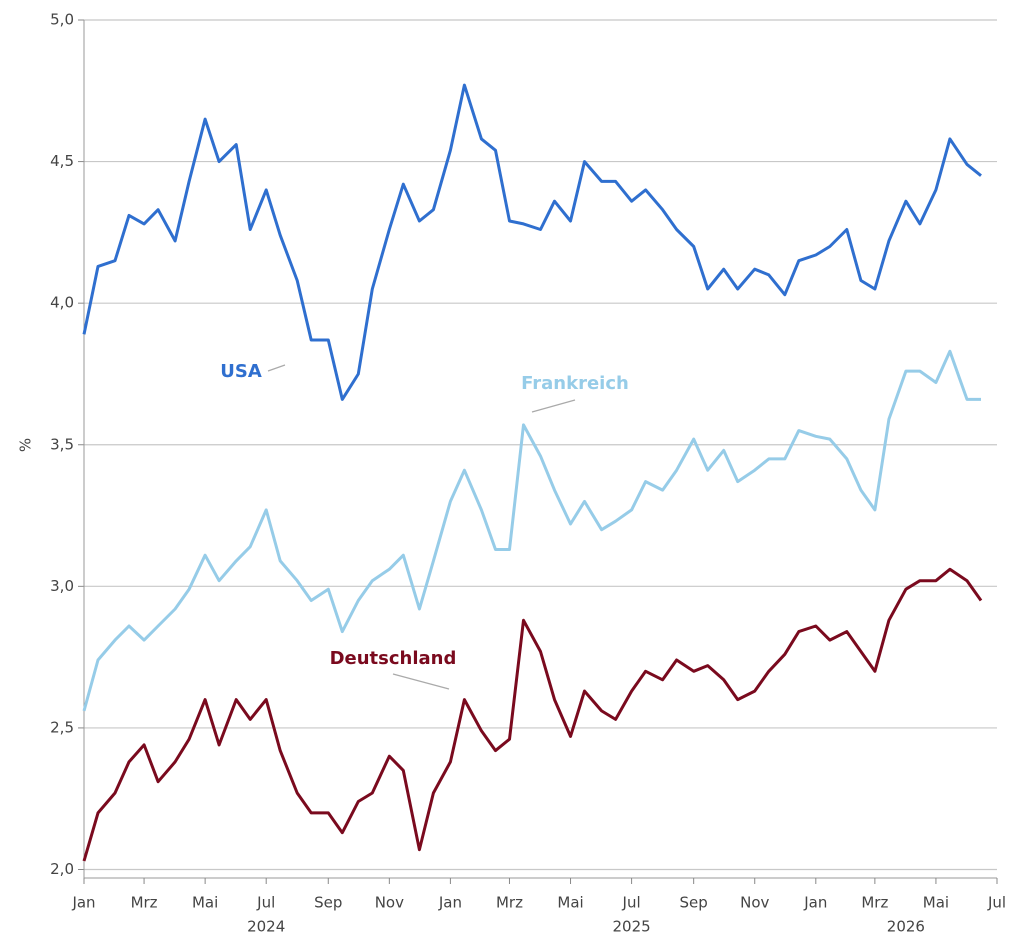 Image resolution: width=1010 pixels, height=934 pixels. I want to click on series-label: Frankreich, so click(575, 383).